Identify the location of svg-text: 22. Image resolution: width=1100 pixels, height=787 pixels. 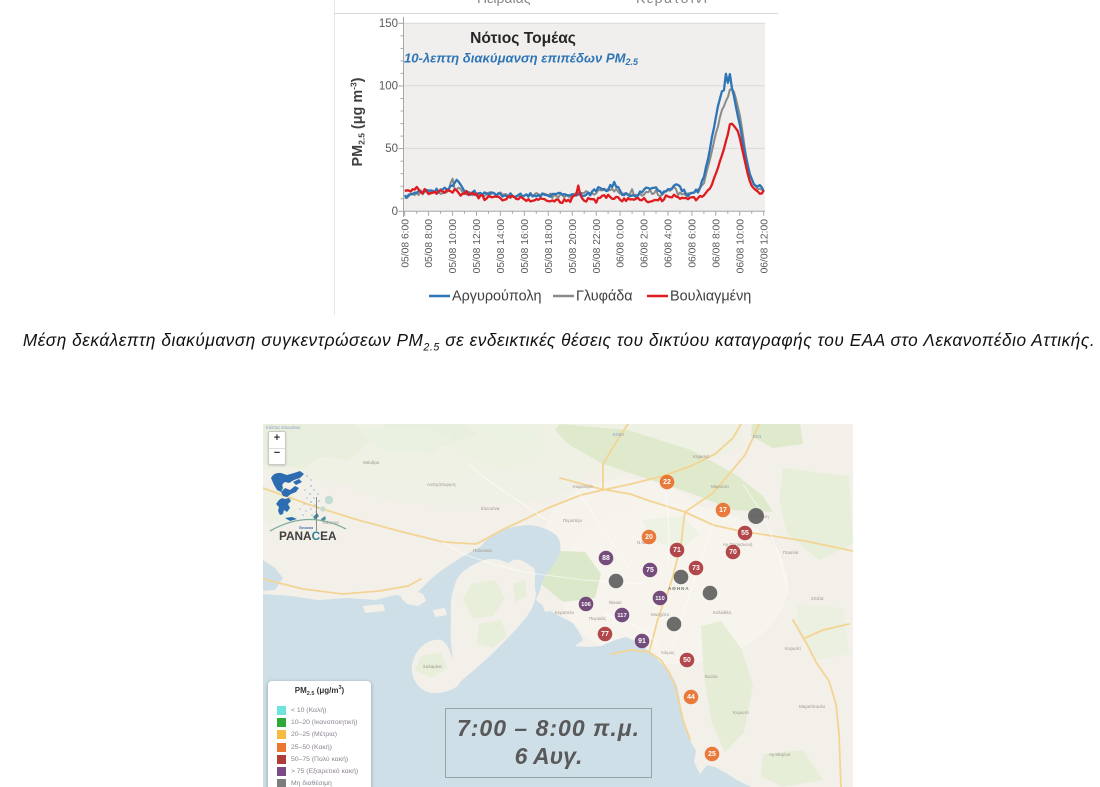
(667, 482).